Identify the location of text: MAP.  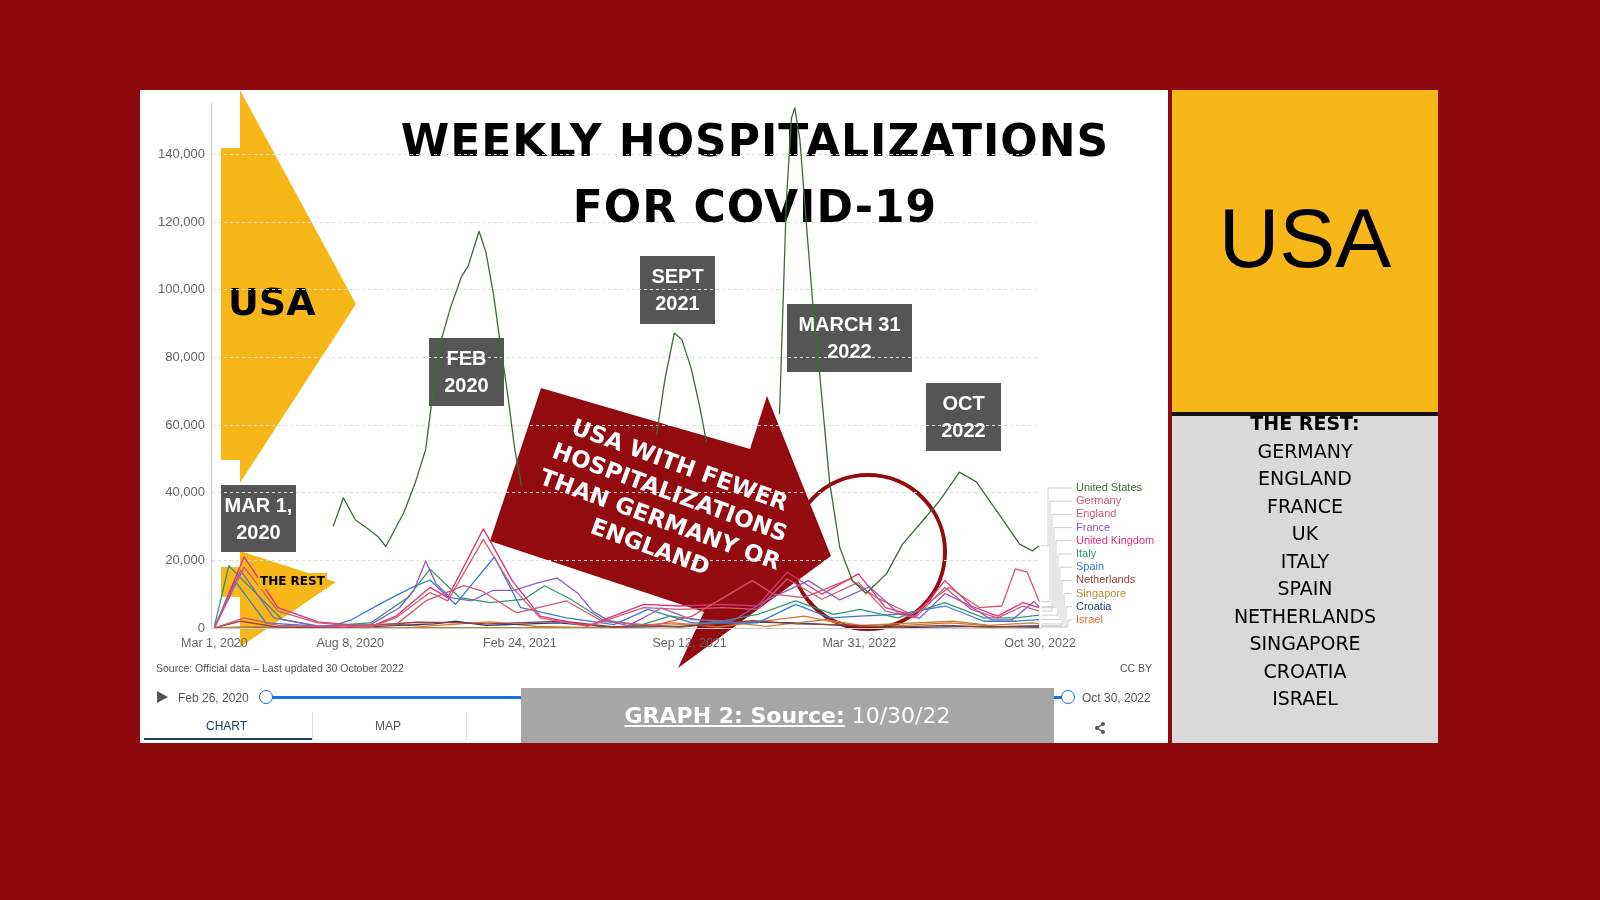
(388, 726).